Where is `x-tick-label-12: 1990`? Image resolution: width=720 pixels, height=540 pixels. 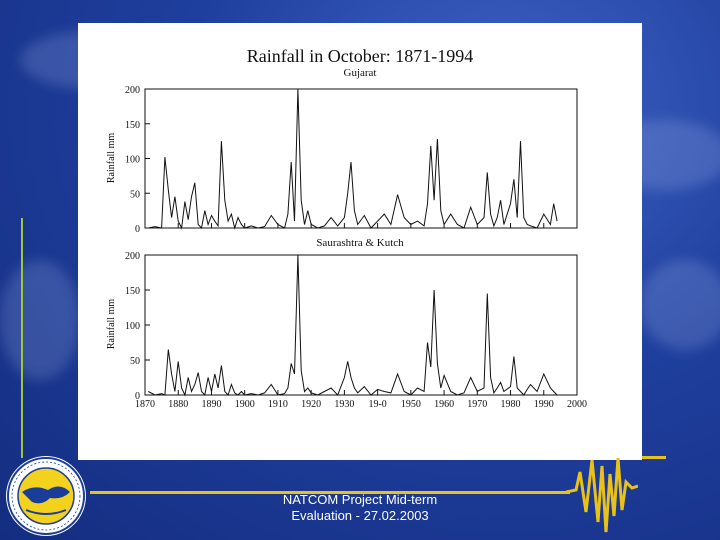
x-tick-label-12: 1990 is located at coordinates (544, 404).